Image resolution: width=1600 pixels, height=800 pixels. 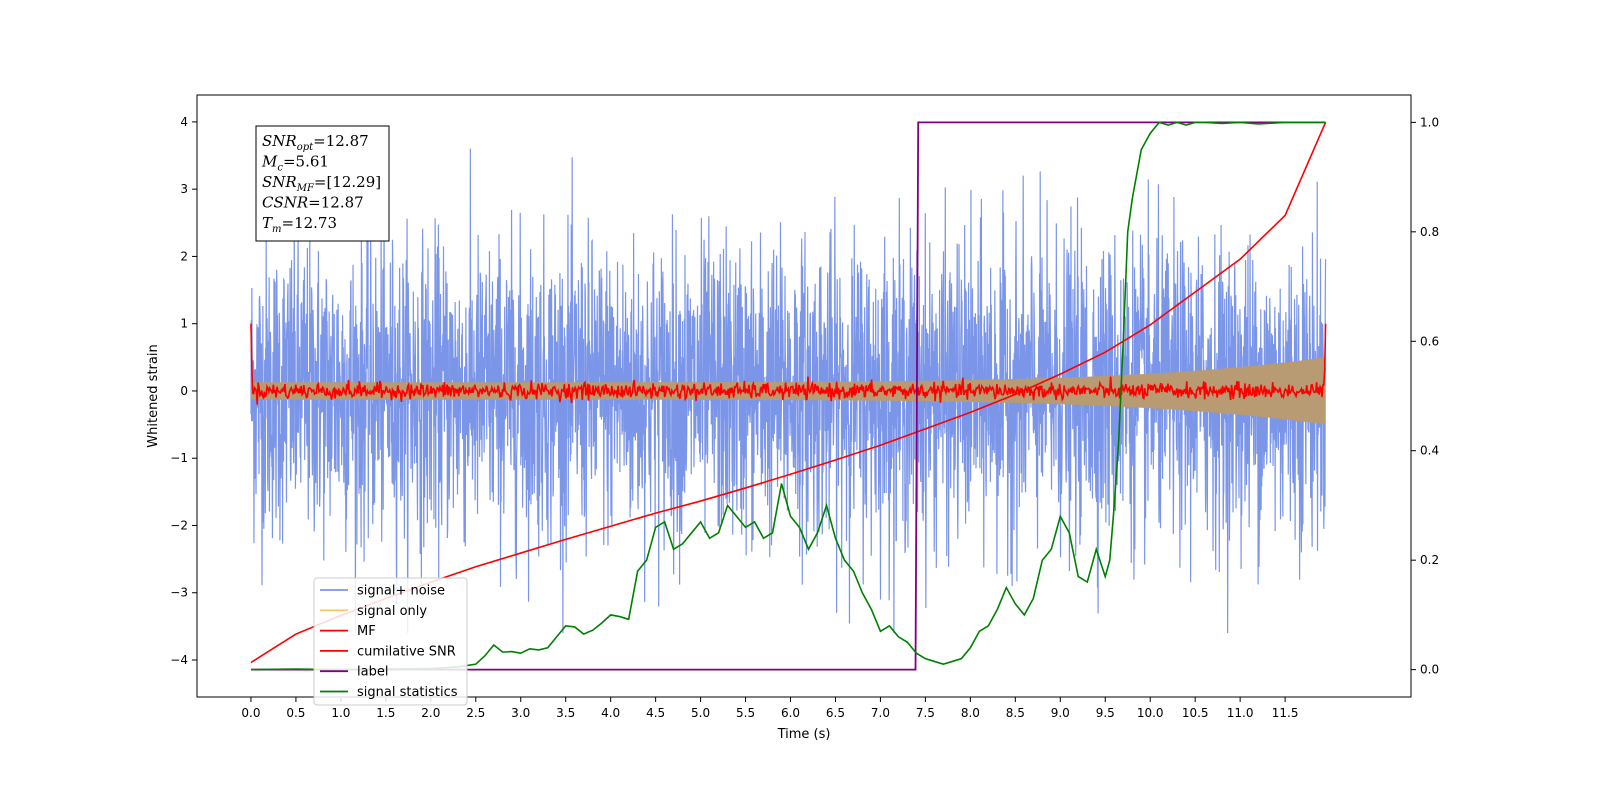 I want to click on x-tick-label: 6.5, so click(x=835, y=713).